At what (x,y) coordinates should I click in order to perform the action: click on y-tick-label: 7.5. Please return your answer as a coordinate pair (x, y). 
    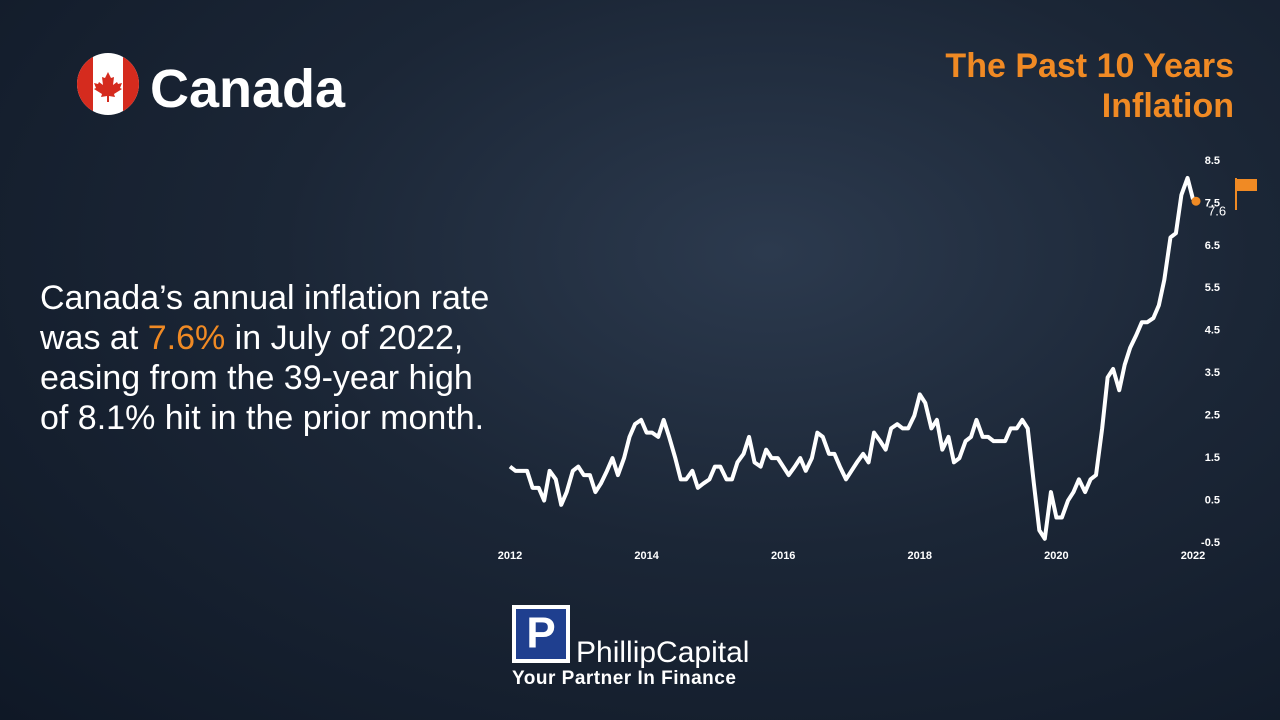
    Looking at the image, I should click on (1212, 203).